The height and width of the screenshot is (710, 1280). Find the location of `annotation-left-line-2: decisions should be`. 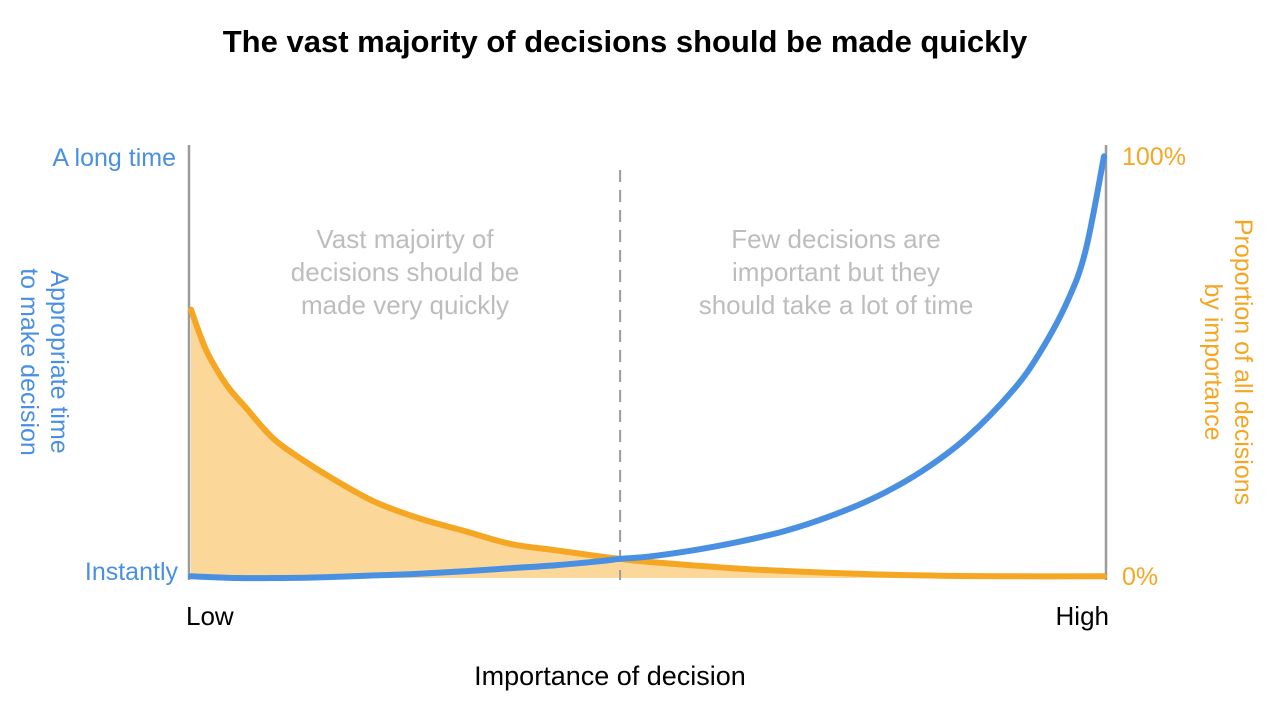

annotation-left-line-2: decisions should be is located at coordinates (405, 272).